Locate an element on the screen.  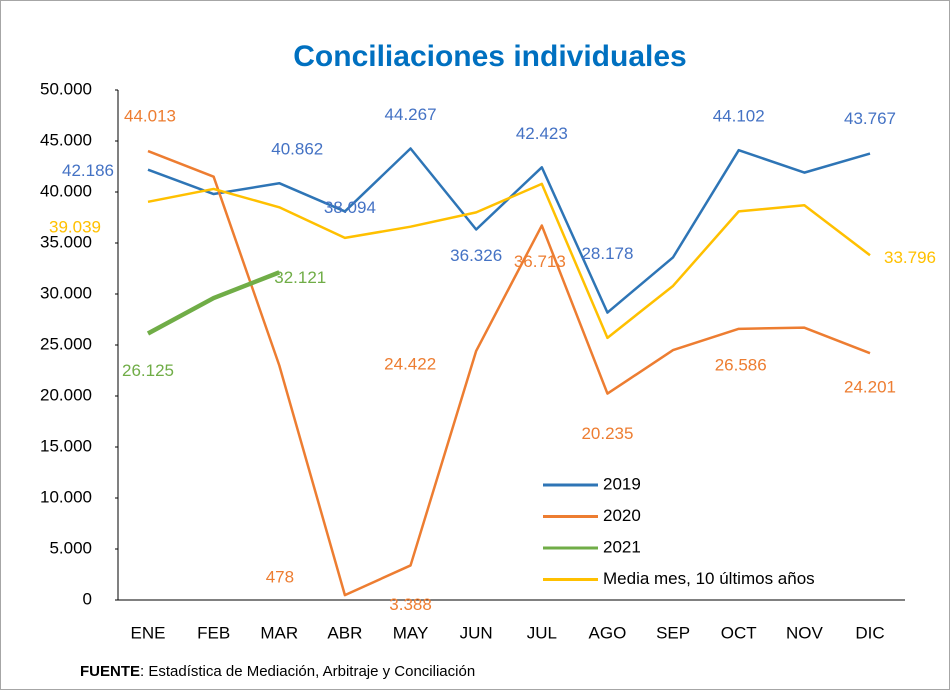
data-label: 478 is located at coordinates (280, 577).